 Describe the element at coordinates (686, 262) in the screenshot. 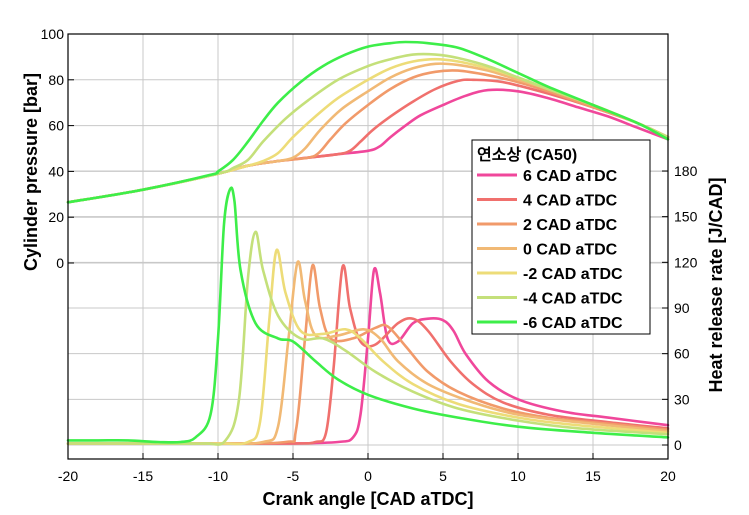

I see `right-tick-label: 120` at that location.